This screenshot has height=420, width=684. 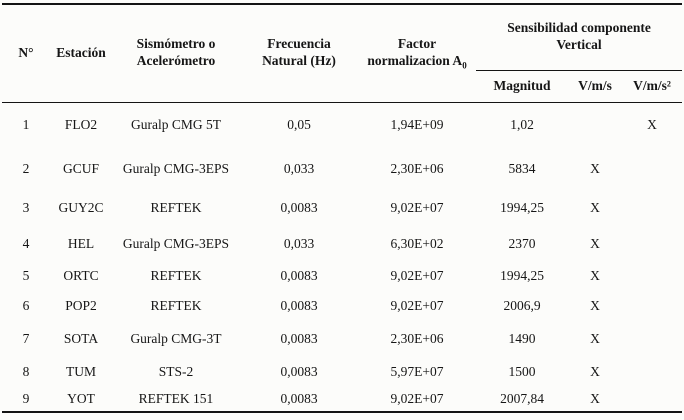 What do you see at coordinates (522, 86) in the screenshot?
I see `header-magnitude: Magnitud` at bounding box center [522, 86].